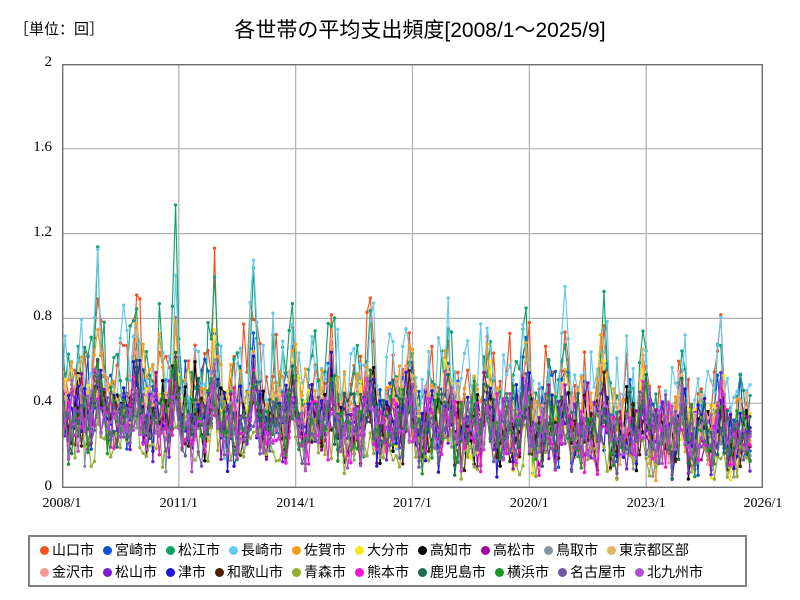 This screenshot has width=800, height=600. I want to click on y-axis-tick-label: 0.8, so click(42, 316).